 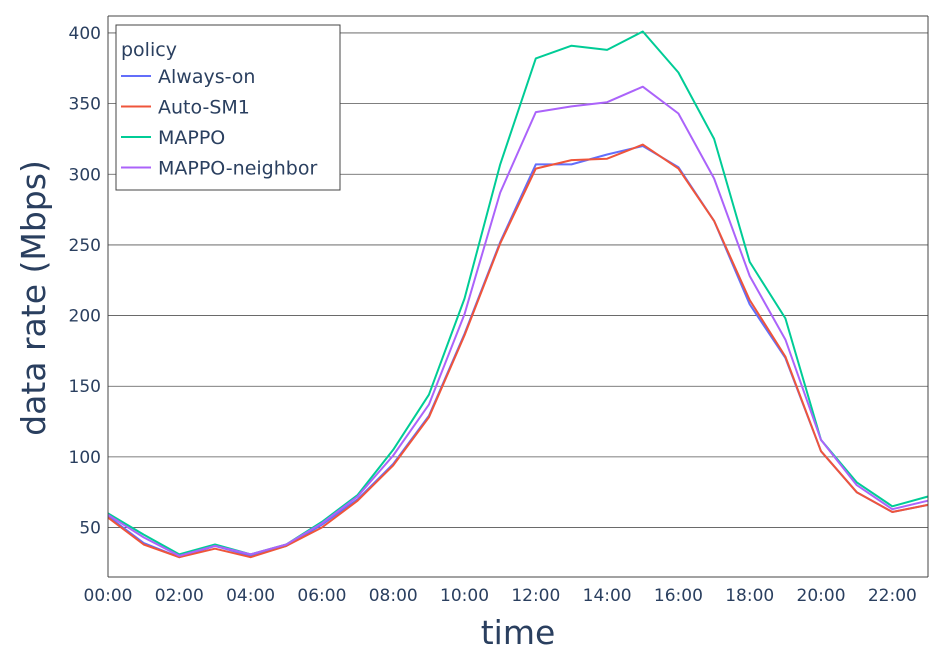 I want to click on y-tick-label: 400, so click(x=85, y=34).